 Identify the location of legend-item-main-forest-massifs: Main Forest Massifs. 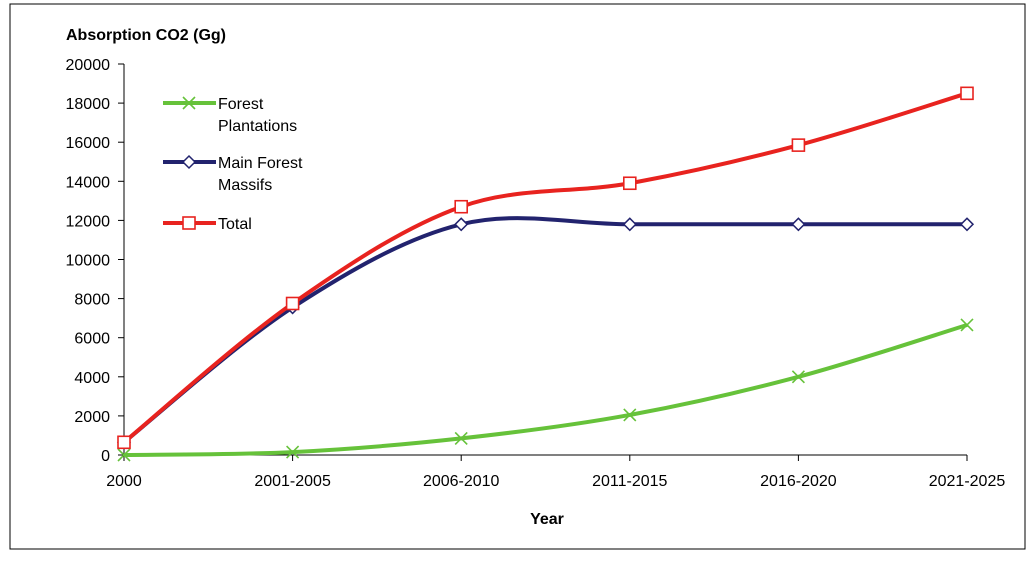
(233, 174).